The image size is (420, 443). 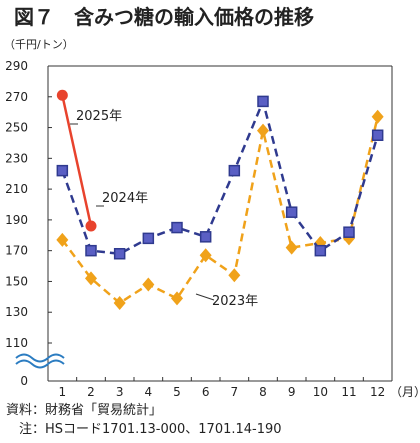 I want to click on series-2025-line, so click(x=77, y=160).